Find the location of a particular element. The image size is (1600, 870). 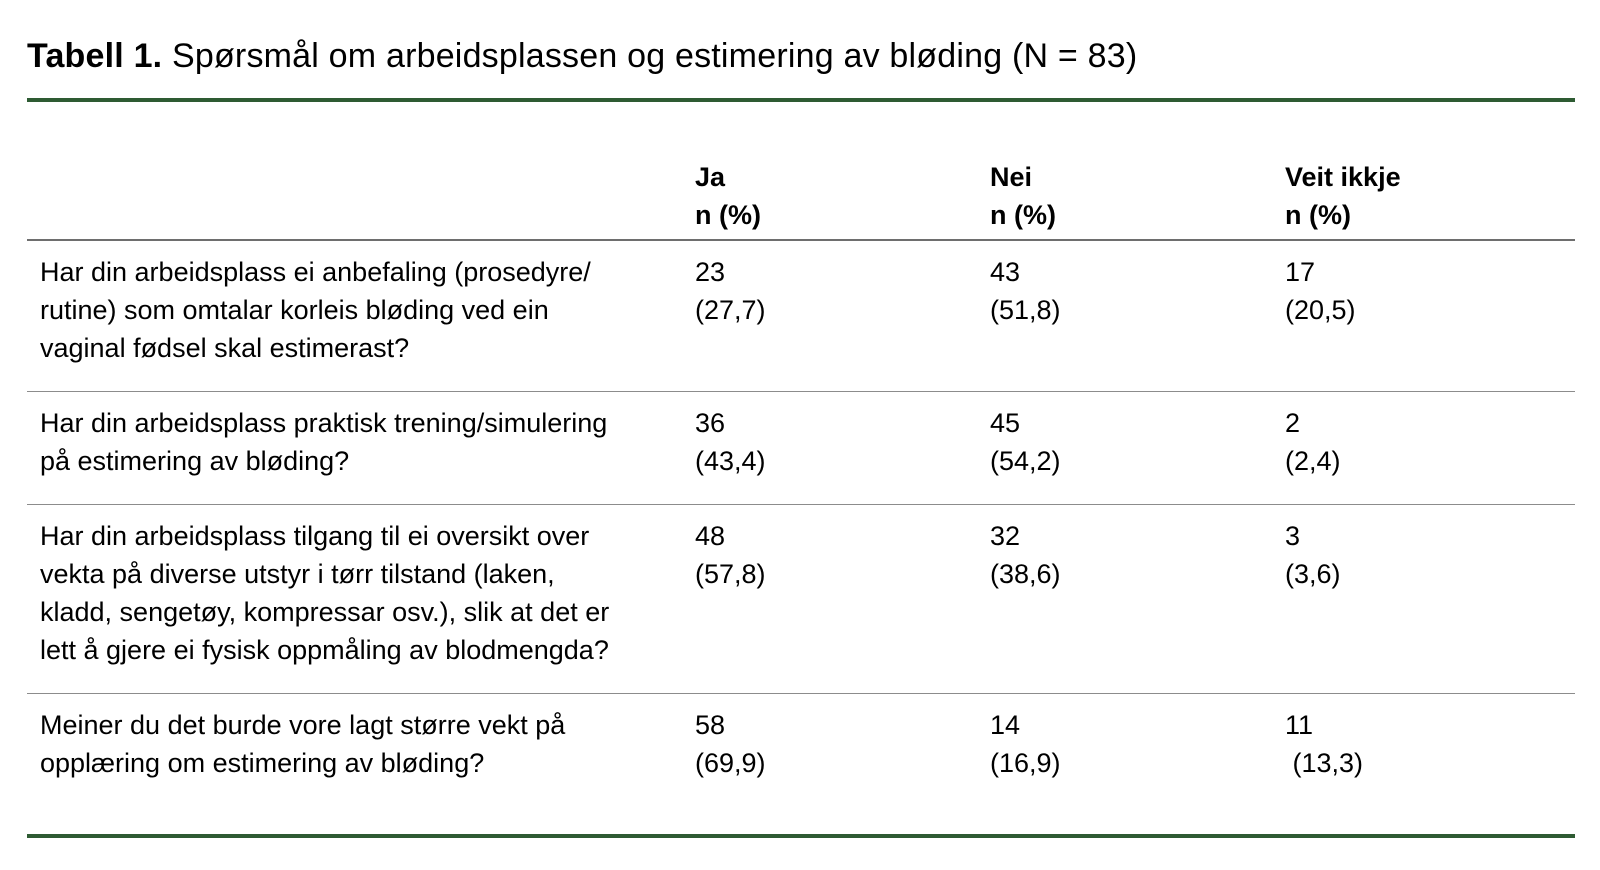

value-pct: (2,4) is located at coordinates (1313, 461).